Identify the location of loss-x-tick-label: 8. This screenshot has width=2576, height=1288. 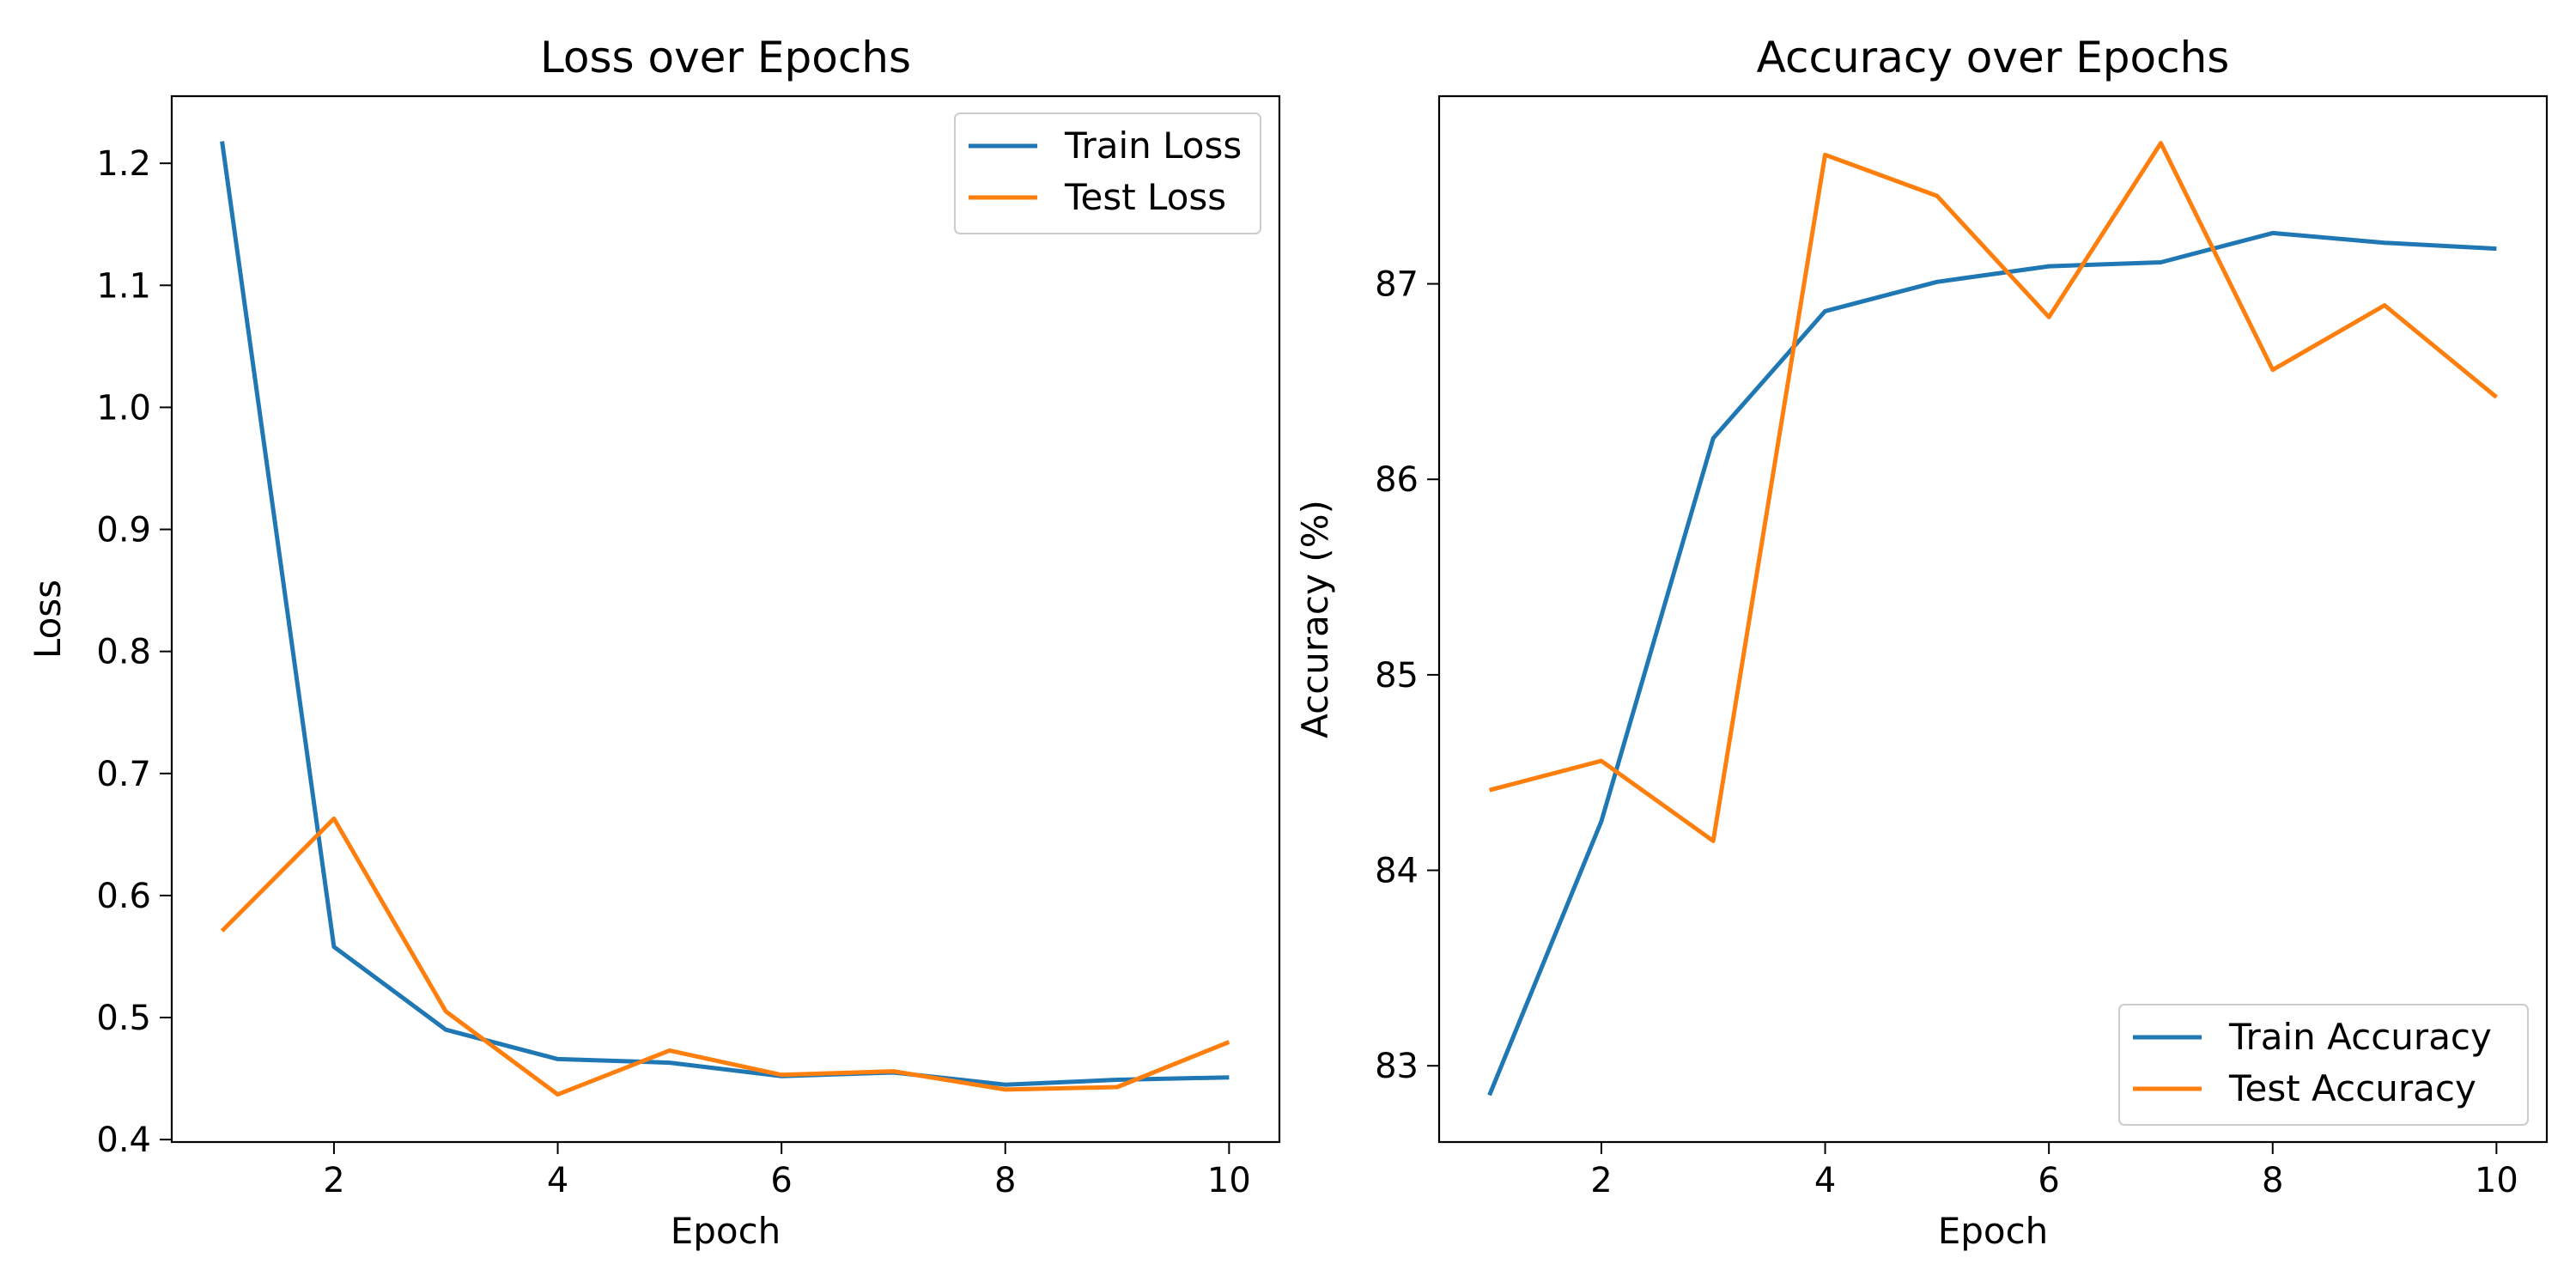
(1005, 1180).